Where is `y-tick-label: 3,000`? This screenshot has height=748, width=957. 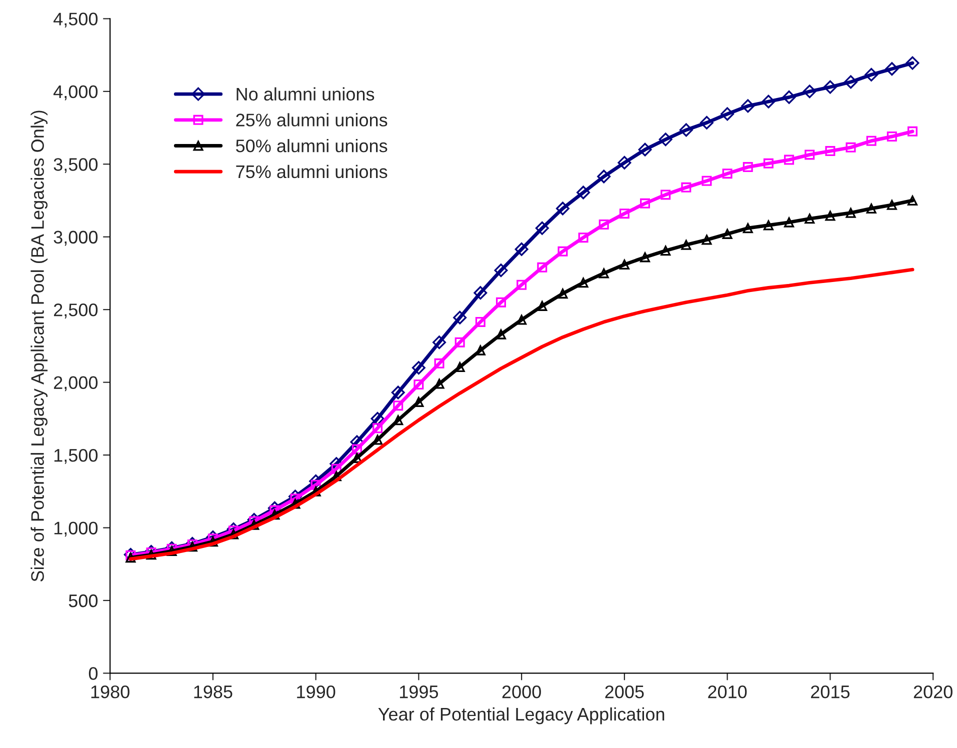 y-tick-label: 3,000 is located at coordinates (76, 238).